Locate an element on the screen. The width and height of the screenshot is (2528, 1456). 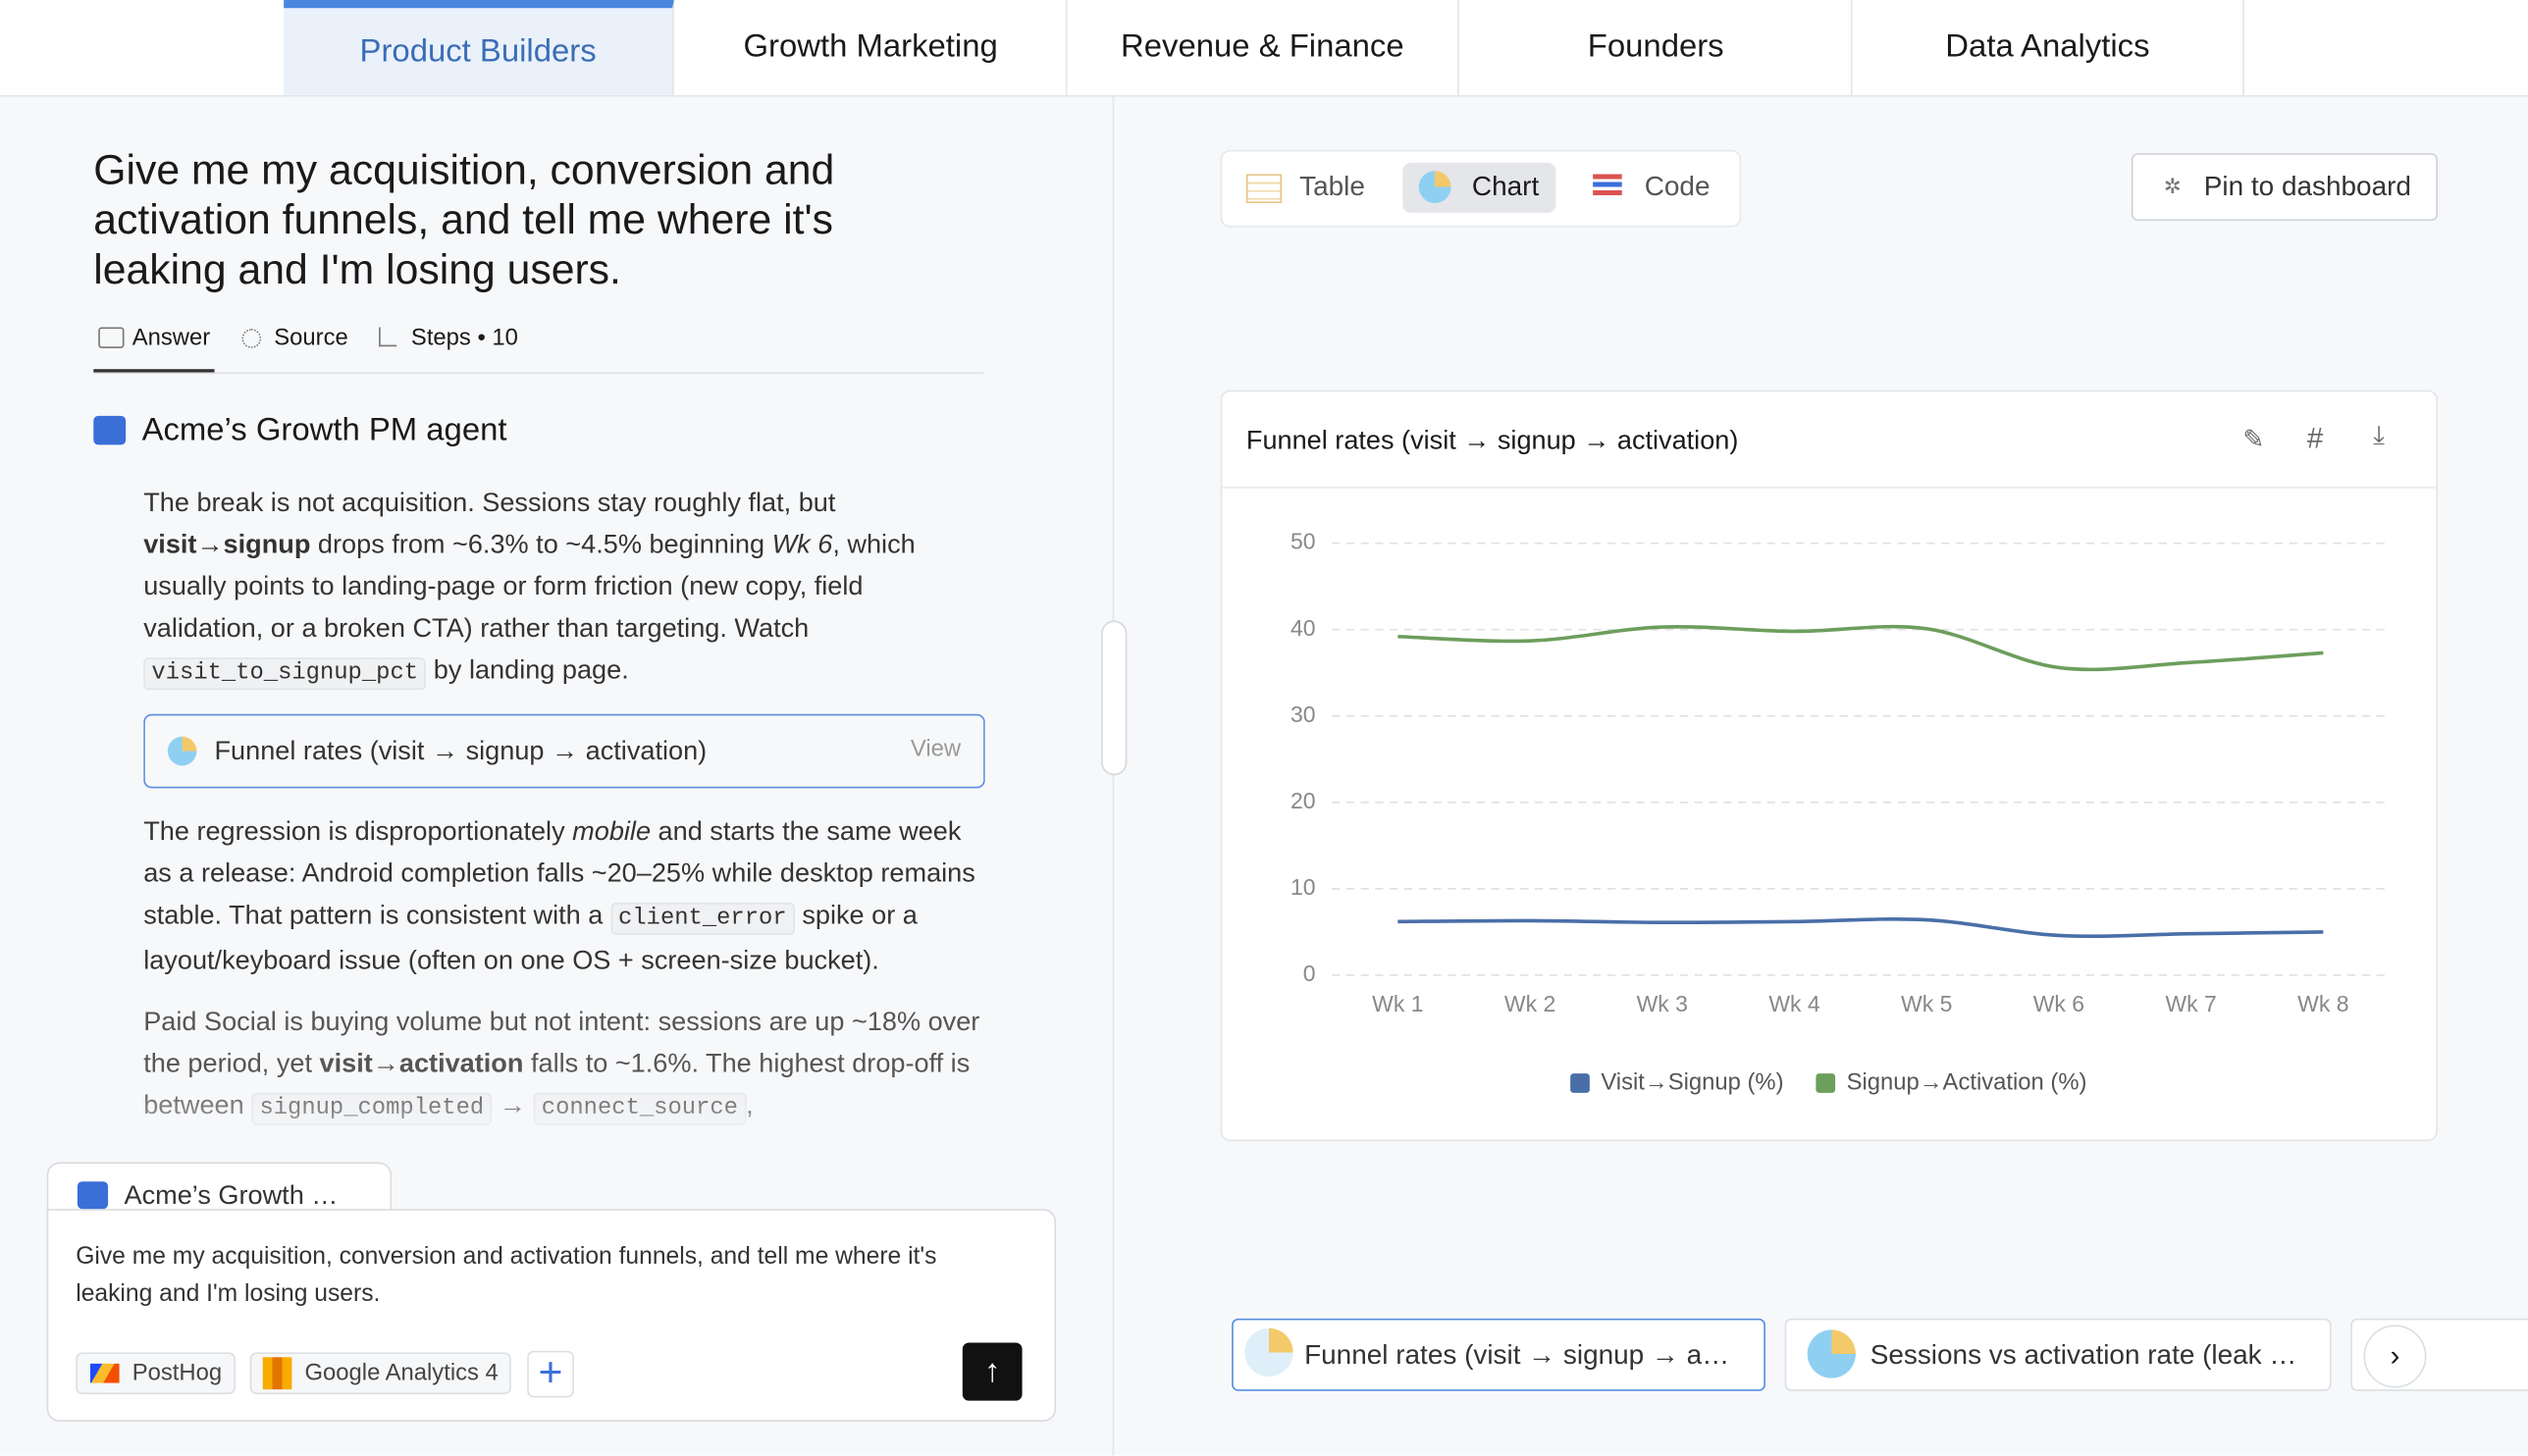
steps-tab: Steps • 10 is located at coordinates (464, 338).